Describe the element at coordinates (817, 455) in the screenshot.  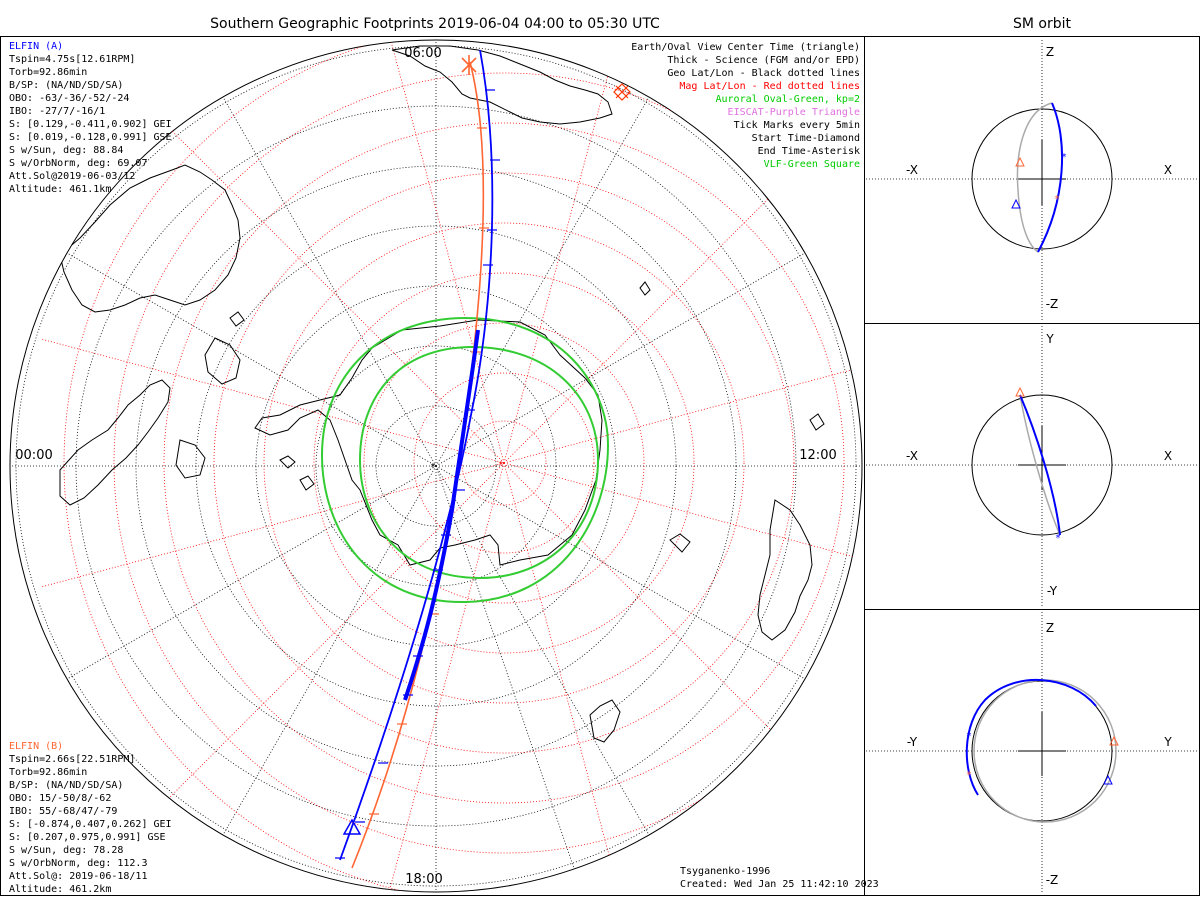
I see `clock-label-right: 12:00` at that location.